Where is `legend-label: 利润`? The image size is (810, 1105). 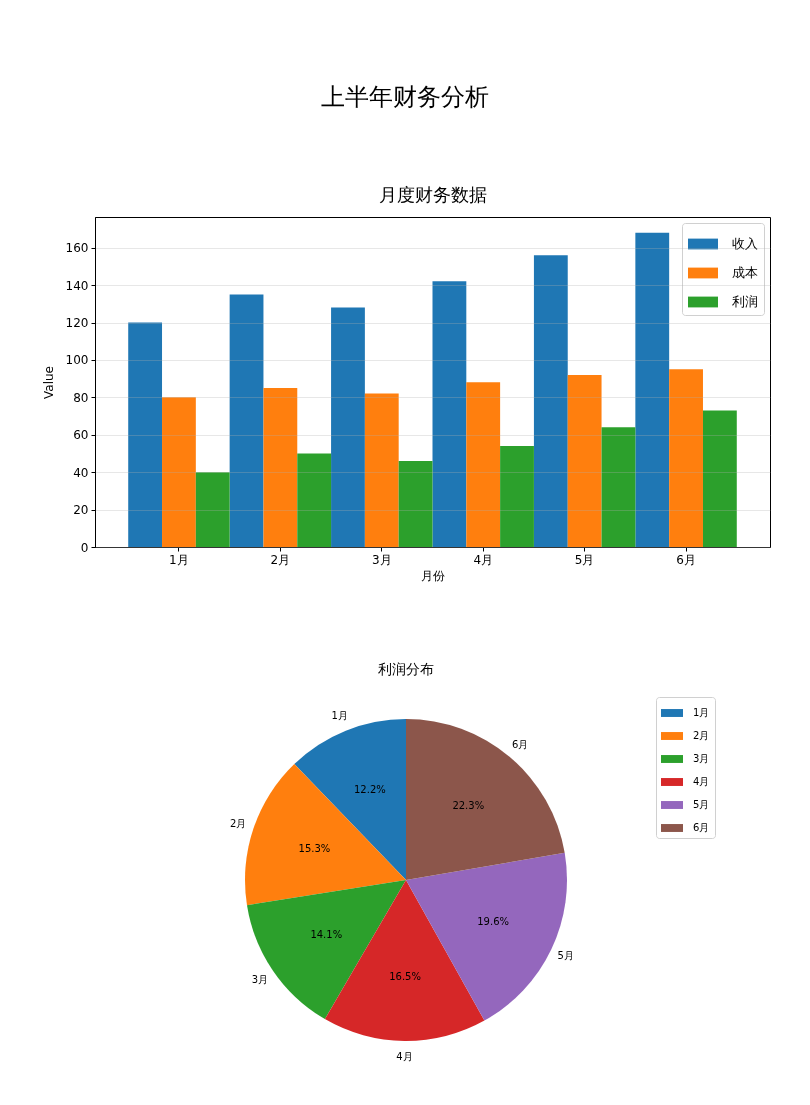
legend-label: 利润 is located at coordinates (745, 301).